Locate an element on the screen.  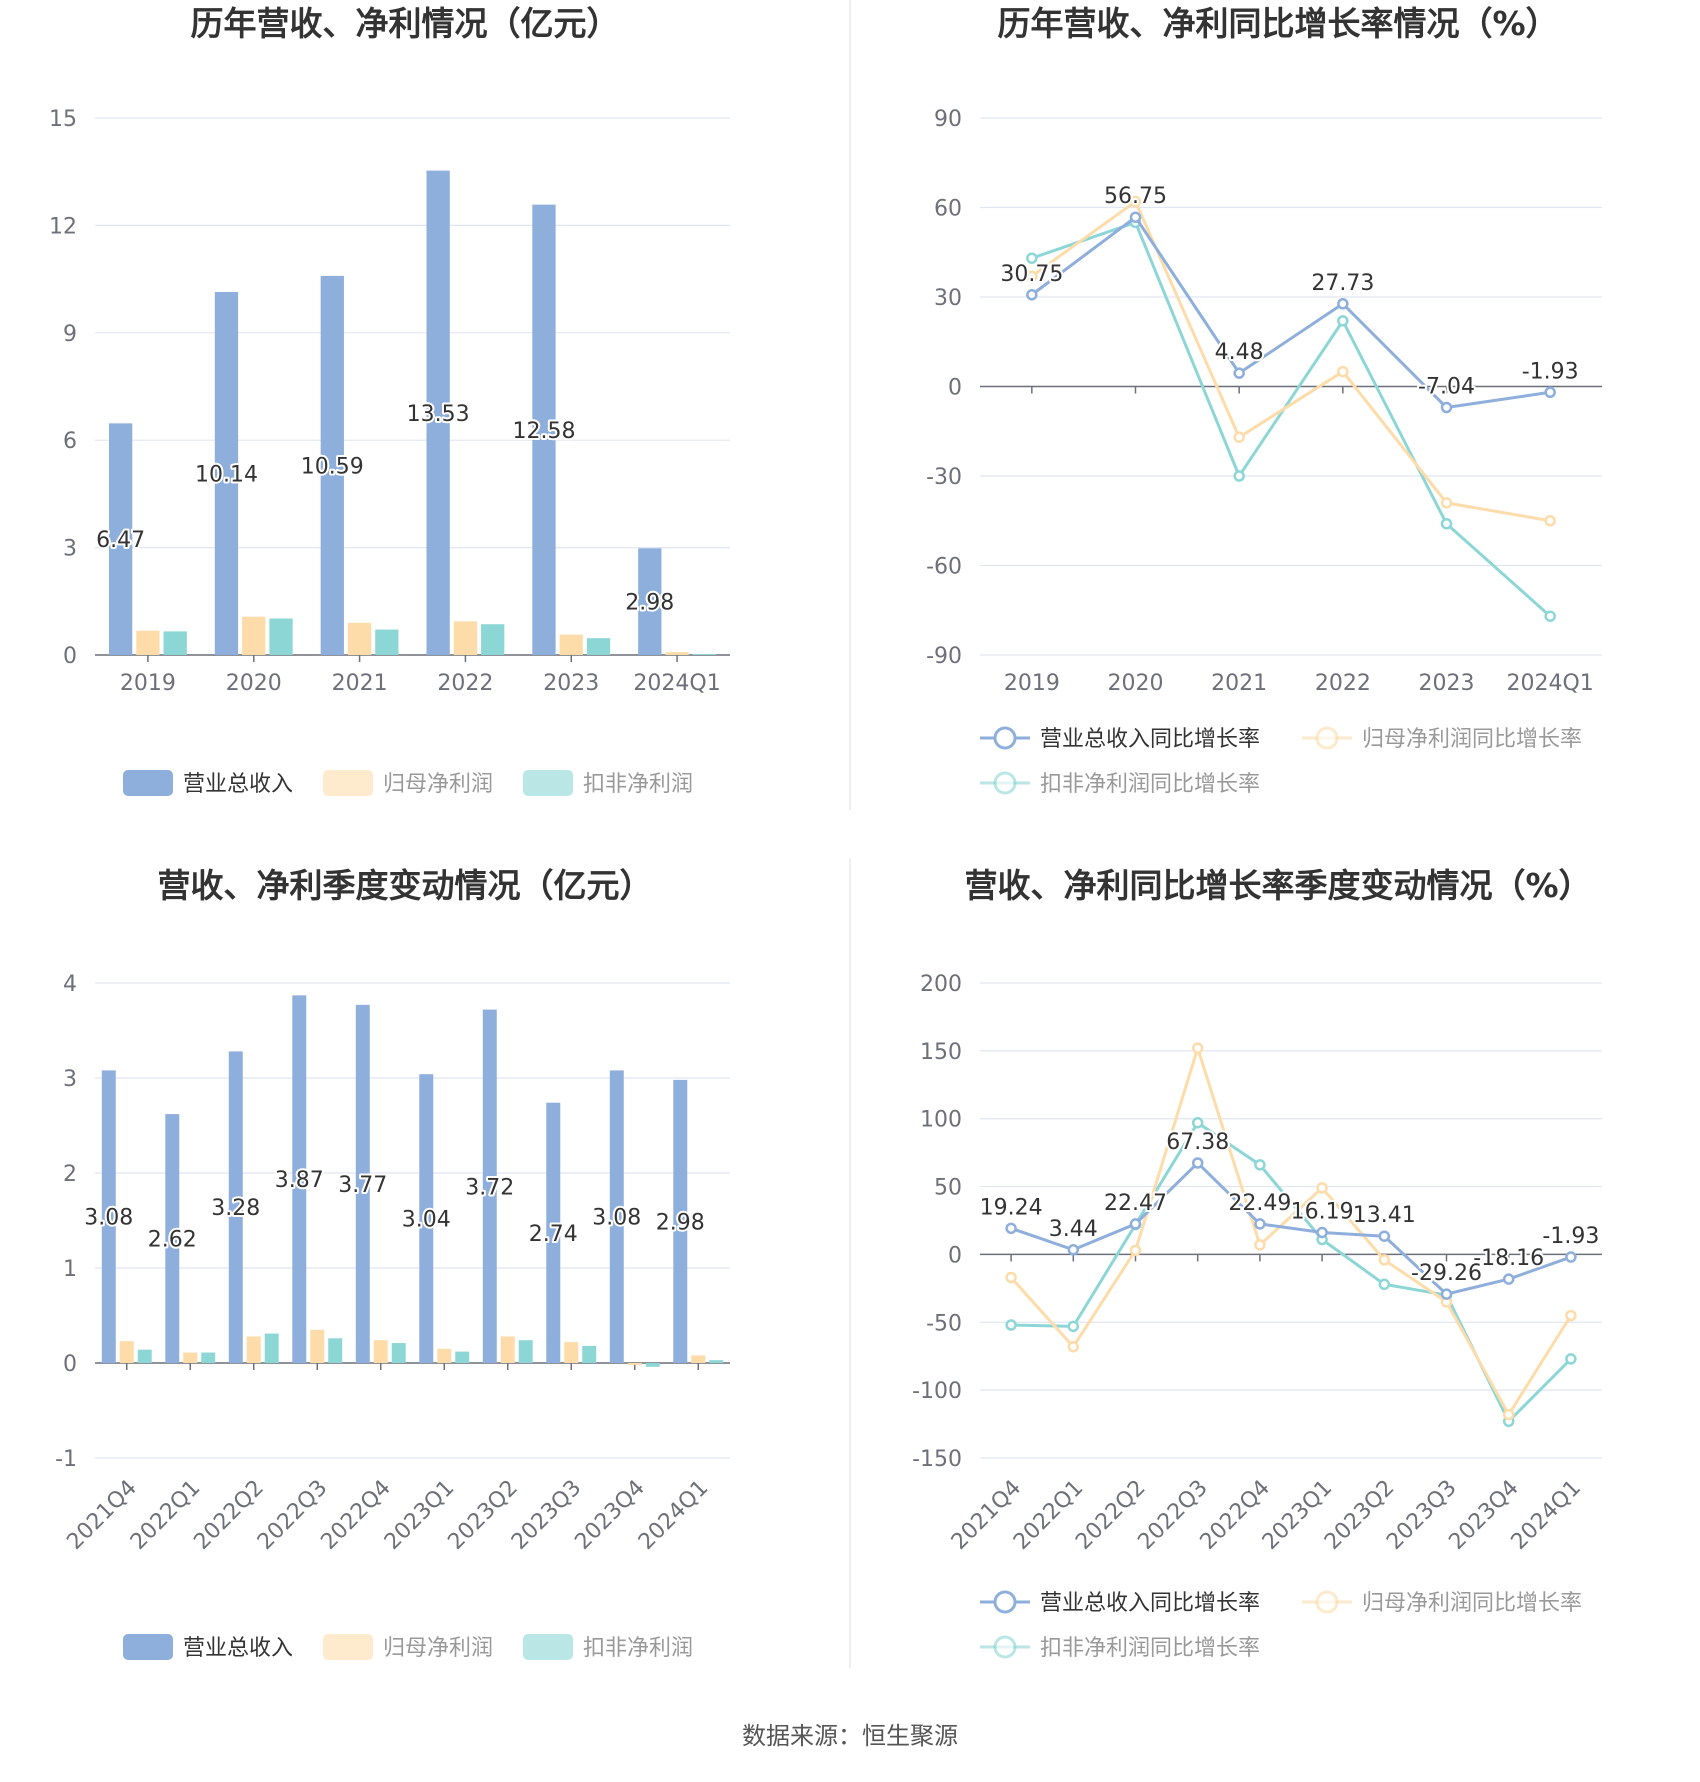
data-label: 27.73 is located at coordinates (1342, 283).